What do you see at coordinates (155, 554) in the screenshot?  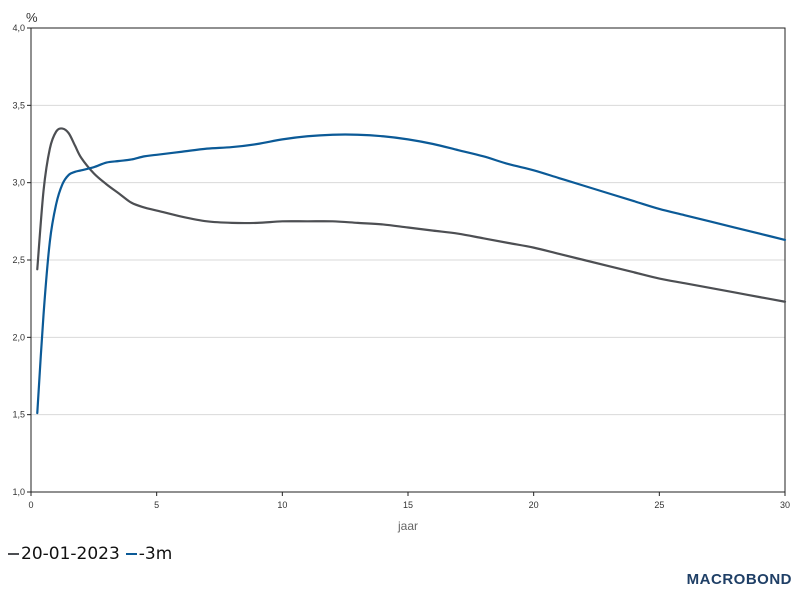 I see `legend-label: -3m` at bounding box center [155, 554].